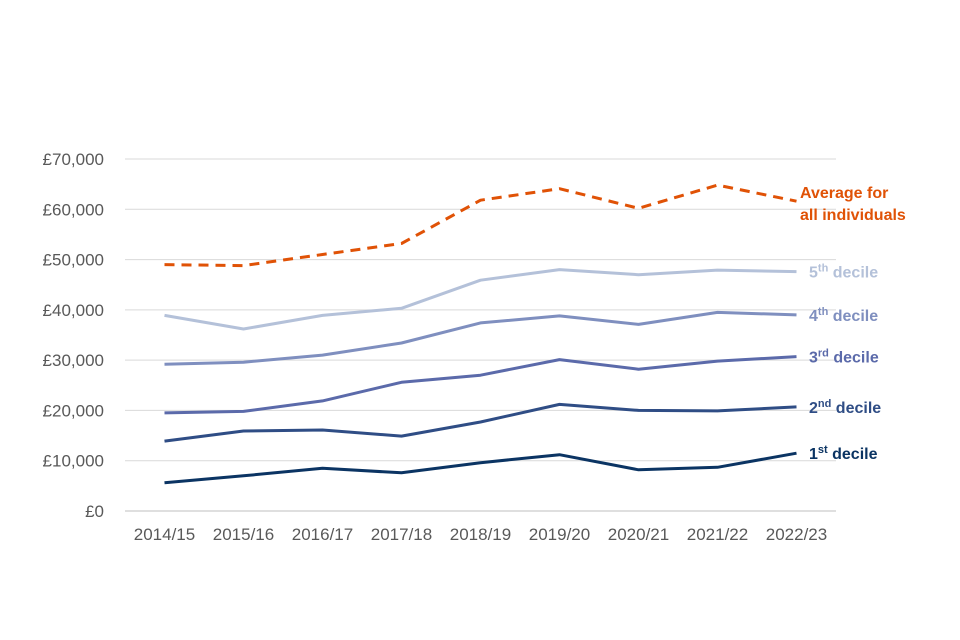 The image size is (960, 640). I want to click on x-tick-label: 2018/19, so click(480, 534).